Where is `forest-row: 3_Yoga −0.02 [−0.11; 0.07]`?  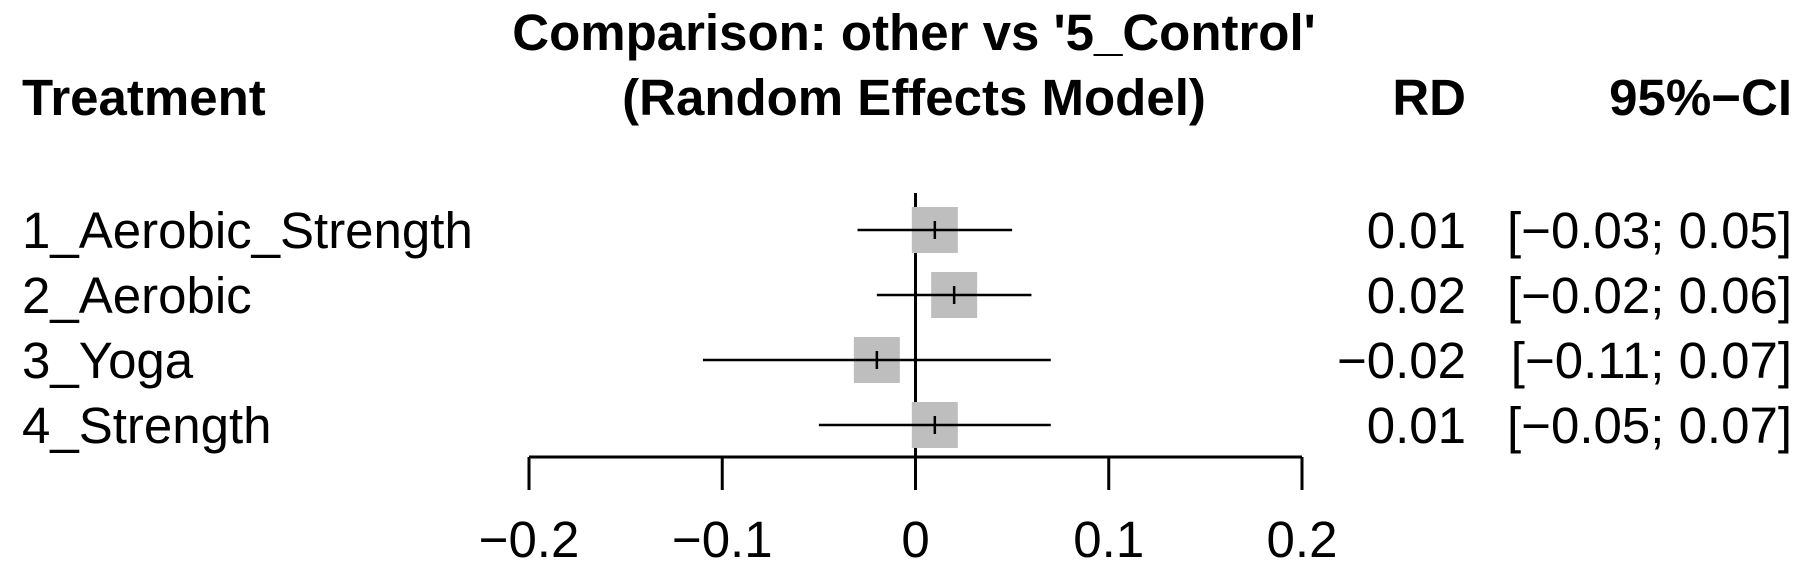 forest-row: 3_Yoga −0.02 [−0.11; 0.07] is located at coordinates (907, 360).